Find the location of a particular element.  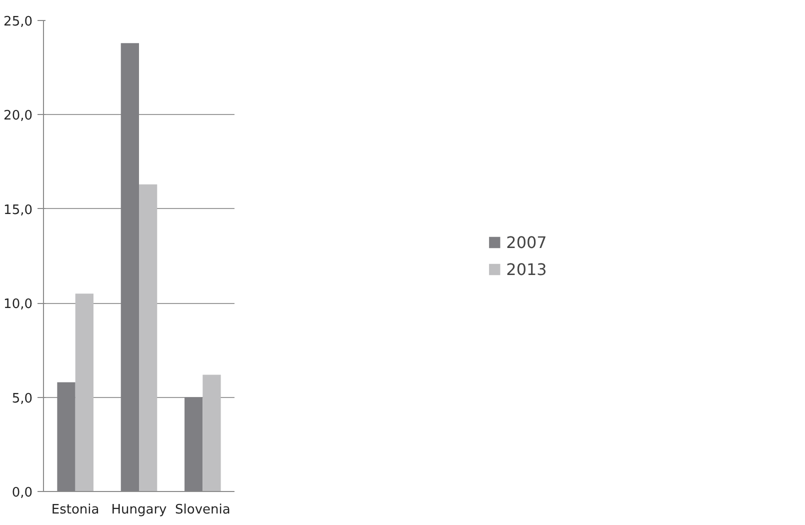

legend-label: 2013 is located at coordinates (526, 269).